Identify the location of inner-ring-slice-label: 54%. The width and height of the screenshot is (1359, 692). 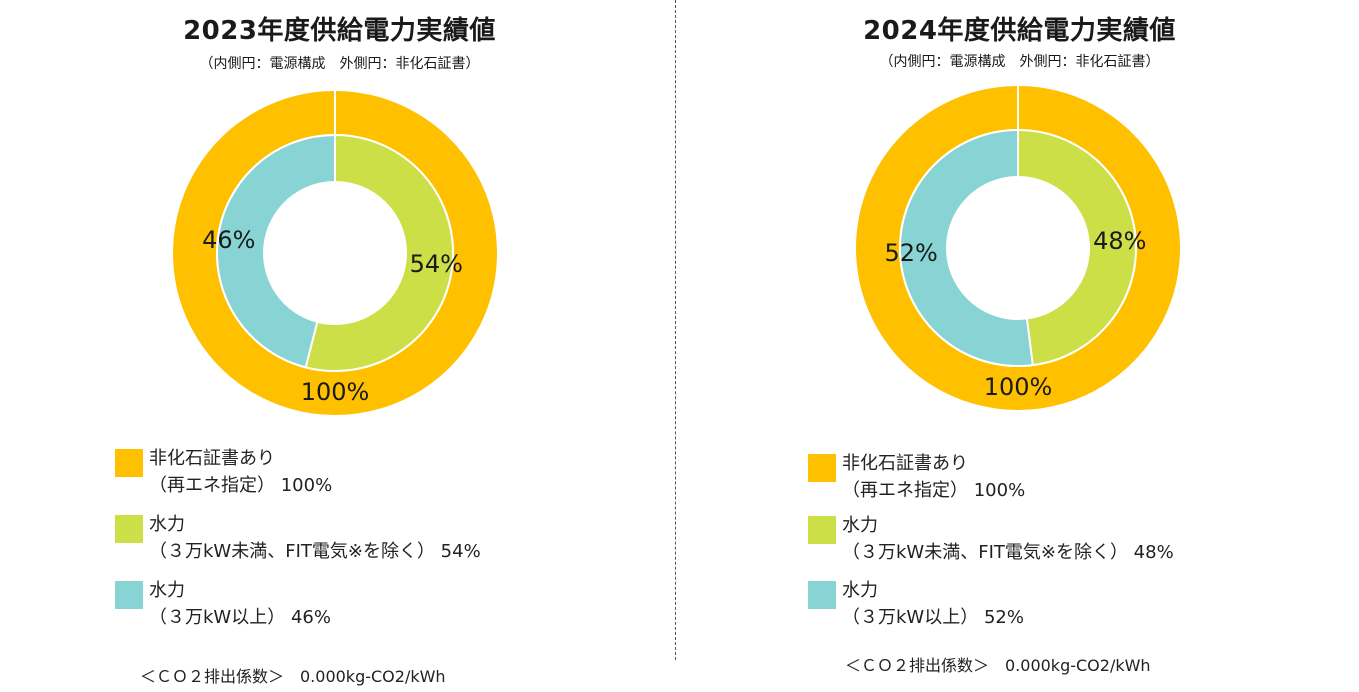
(436, 264).